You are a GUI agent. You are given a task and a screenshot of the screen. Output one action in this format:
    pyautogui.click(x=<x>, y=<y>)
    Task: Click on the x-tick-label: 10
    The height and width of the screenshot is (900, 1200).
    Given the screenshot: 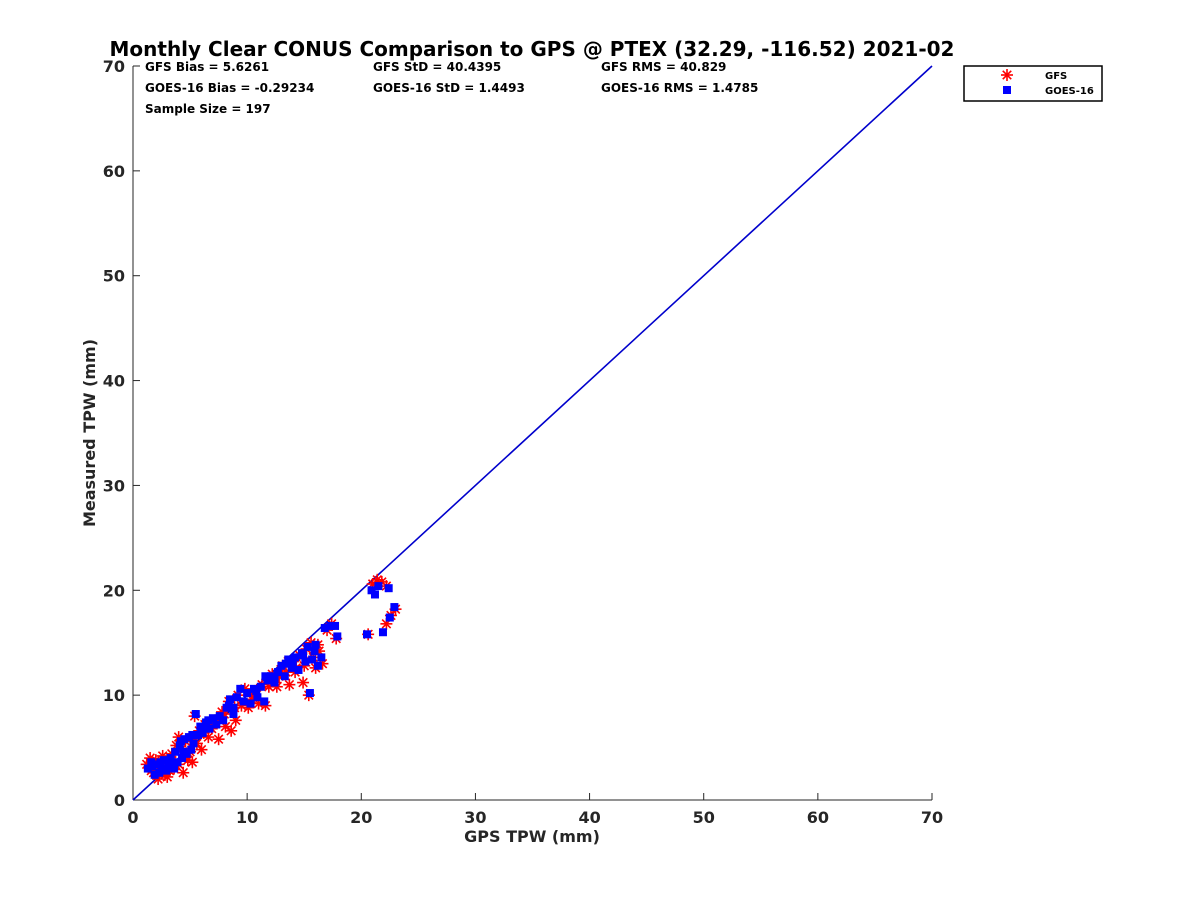 What is the action you would take?
    pyautogui.click(x=247, y=817)
    